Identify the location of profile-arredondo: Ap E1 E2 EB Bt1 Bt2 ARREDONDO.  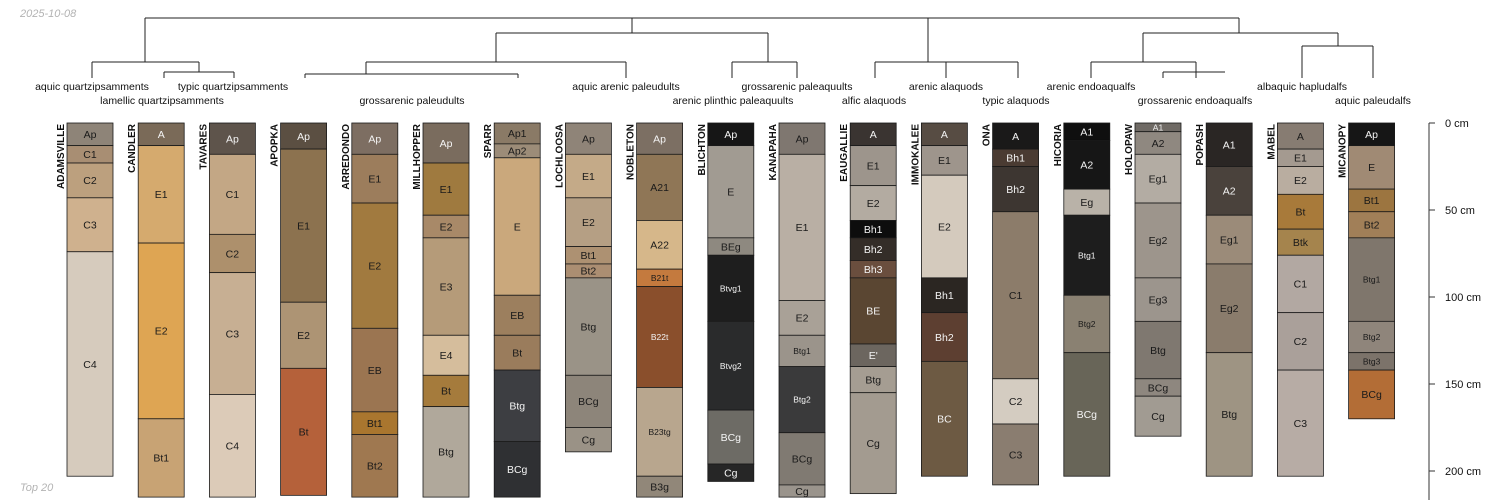
(370, 310).